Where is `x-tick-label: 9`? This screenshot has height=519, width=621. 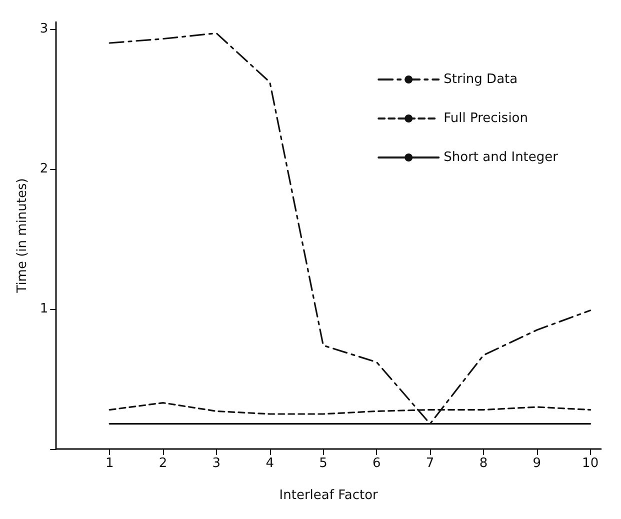
x-tick-label: 9 is located at coordinates (537, 463).